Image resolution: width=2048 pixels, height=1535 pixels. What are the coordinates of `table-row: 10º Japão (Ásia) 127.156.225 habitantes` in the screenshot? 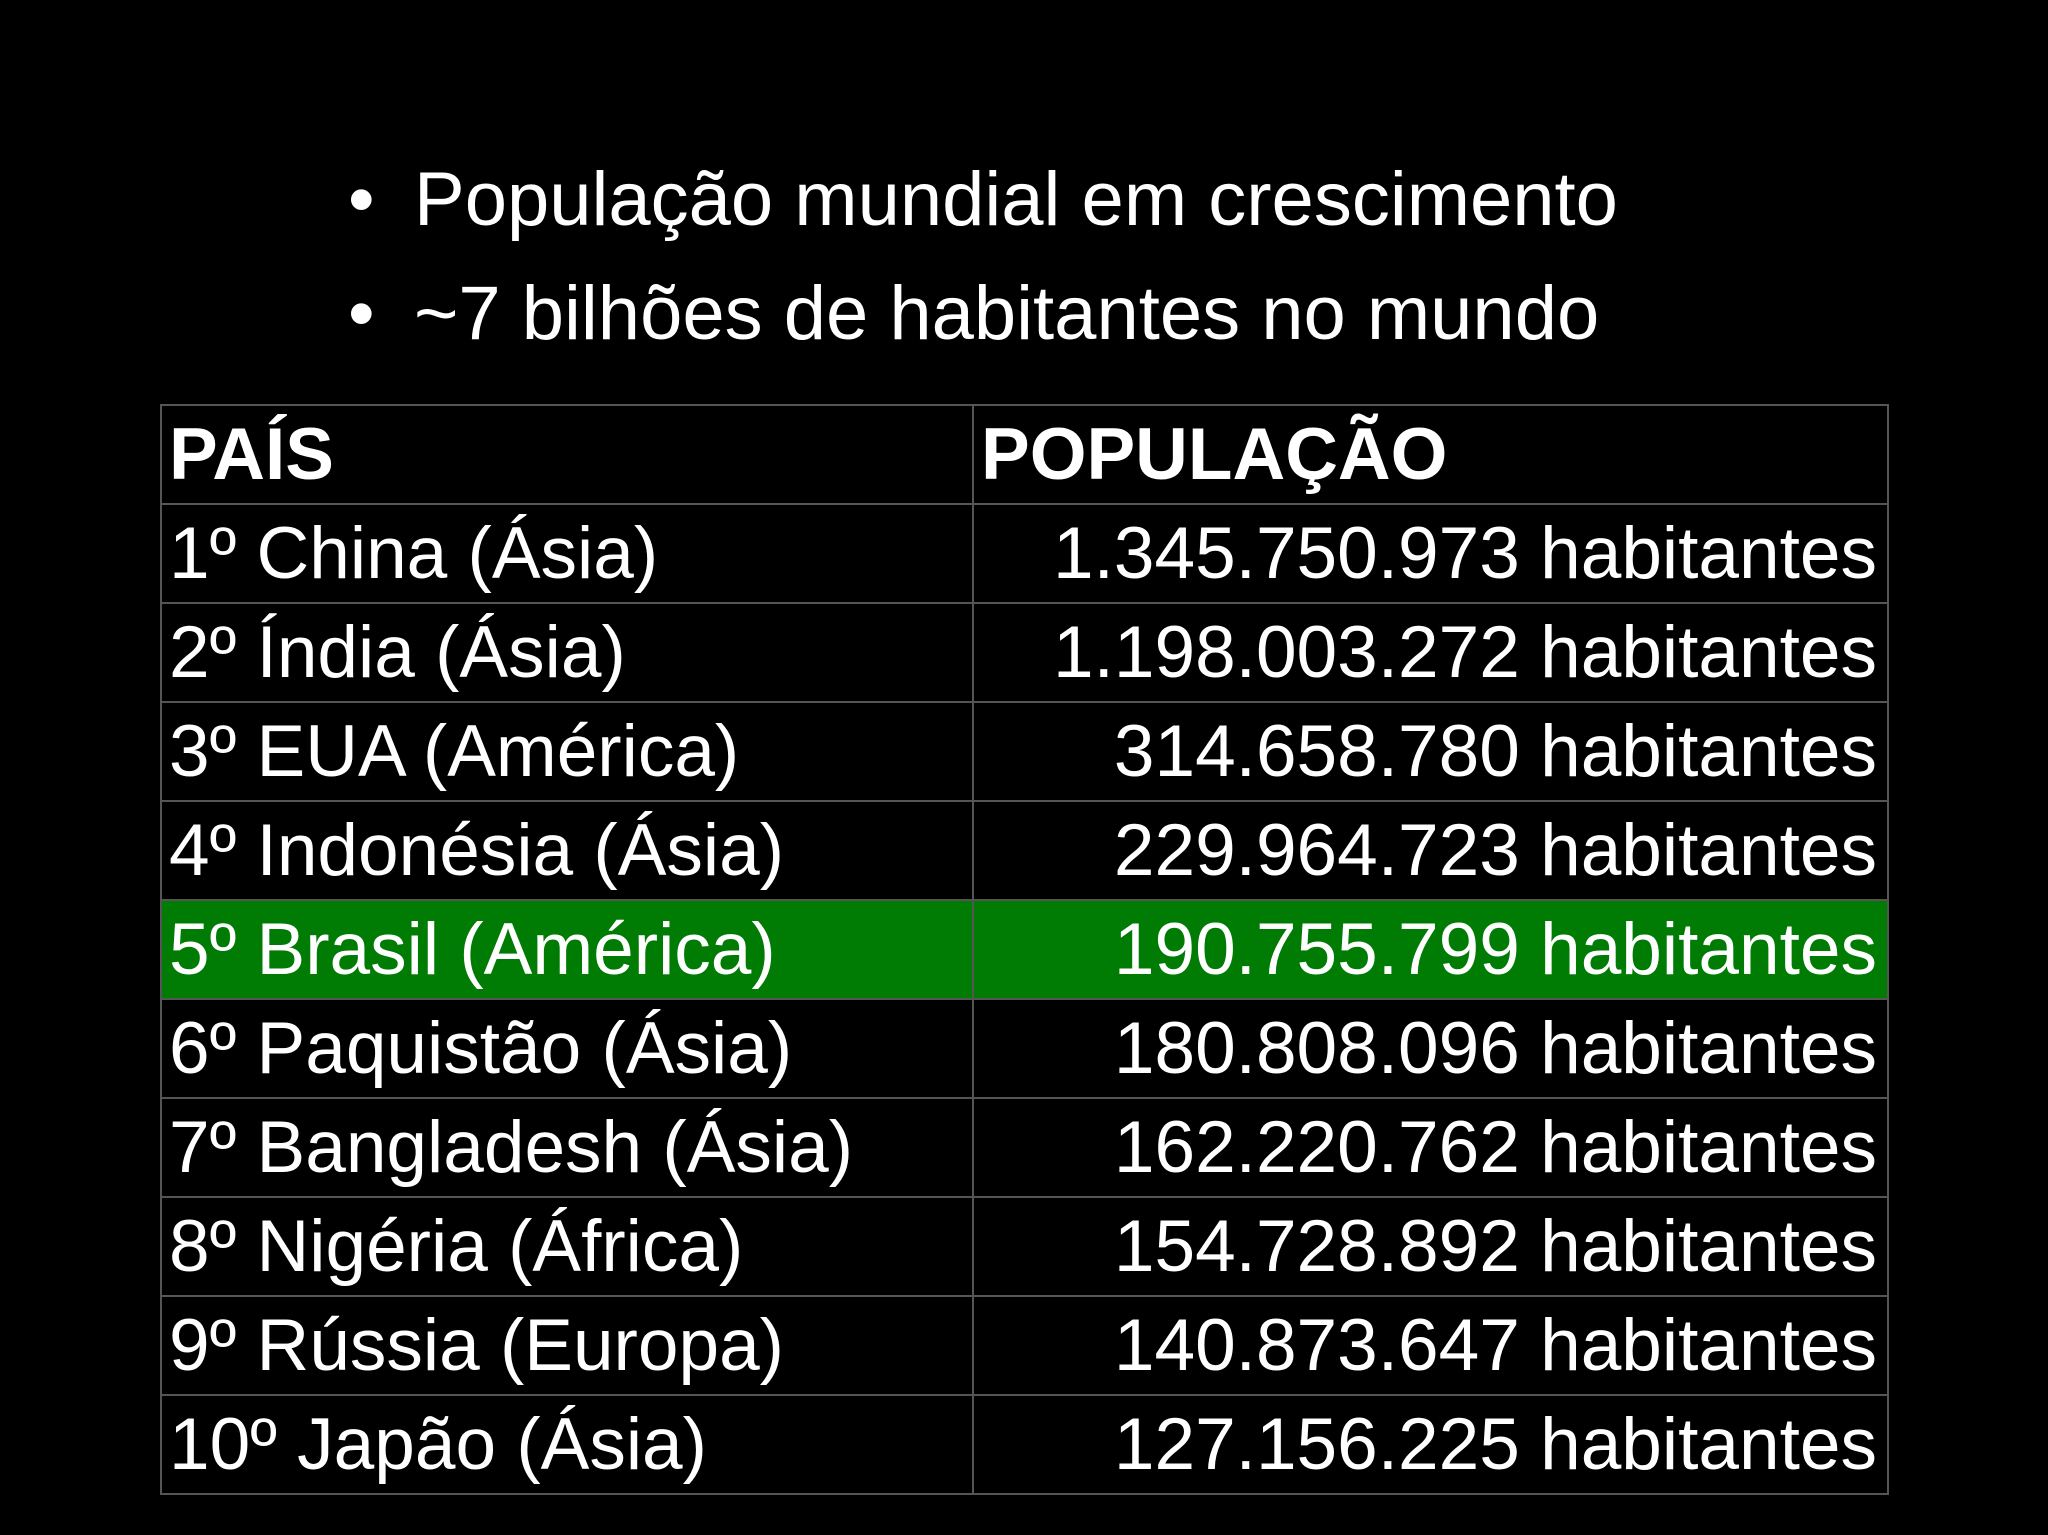 It's located at (1024, 1444).